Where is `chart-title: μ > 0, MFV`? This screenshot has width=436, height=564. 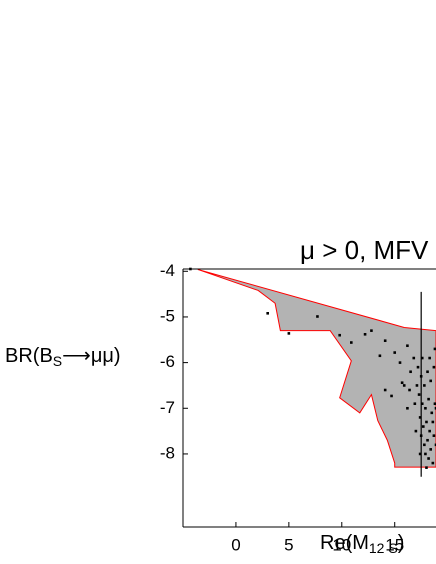 chart-title: μ > 0, MFV is located at coordinates (364, 250).